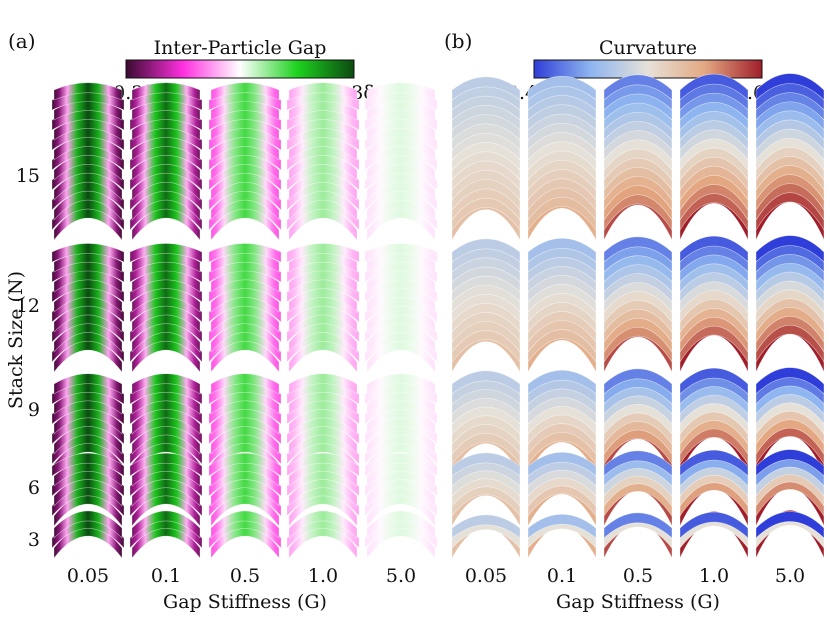 This screenshot has width=830, height=642. Describe the element at coordinates (28, 306) in the screenshot. I see `y-tick-12: 12` at that location.